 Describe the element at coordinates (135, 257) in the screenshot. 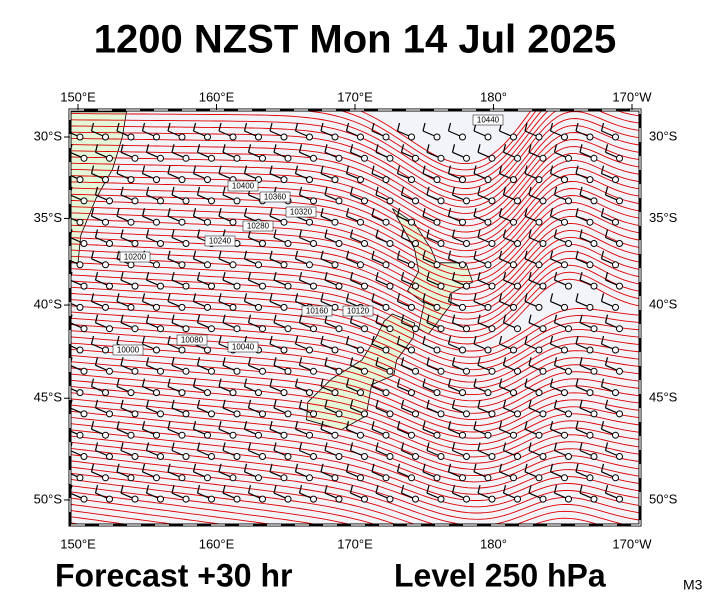

I see `contour-label: 10200` at that location.